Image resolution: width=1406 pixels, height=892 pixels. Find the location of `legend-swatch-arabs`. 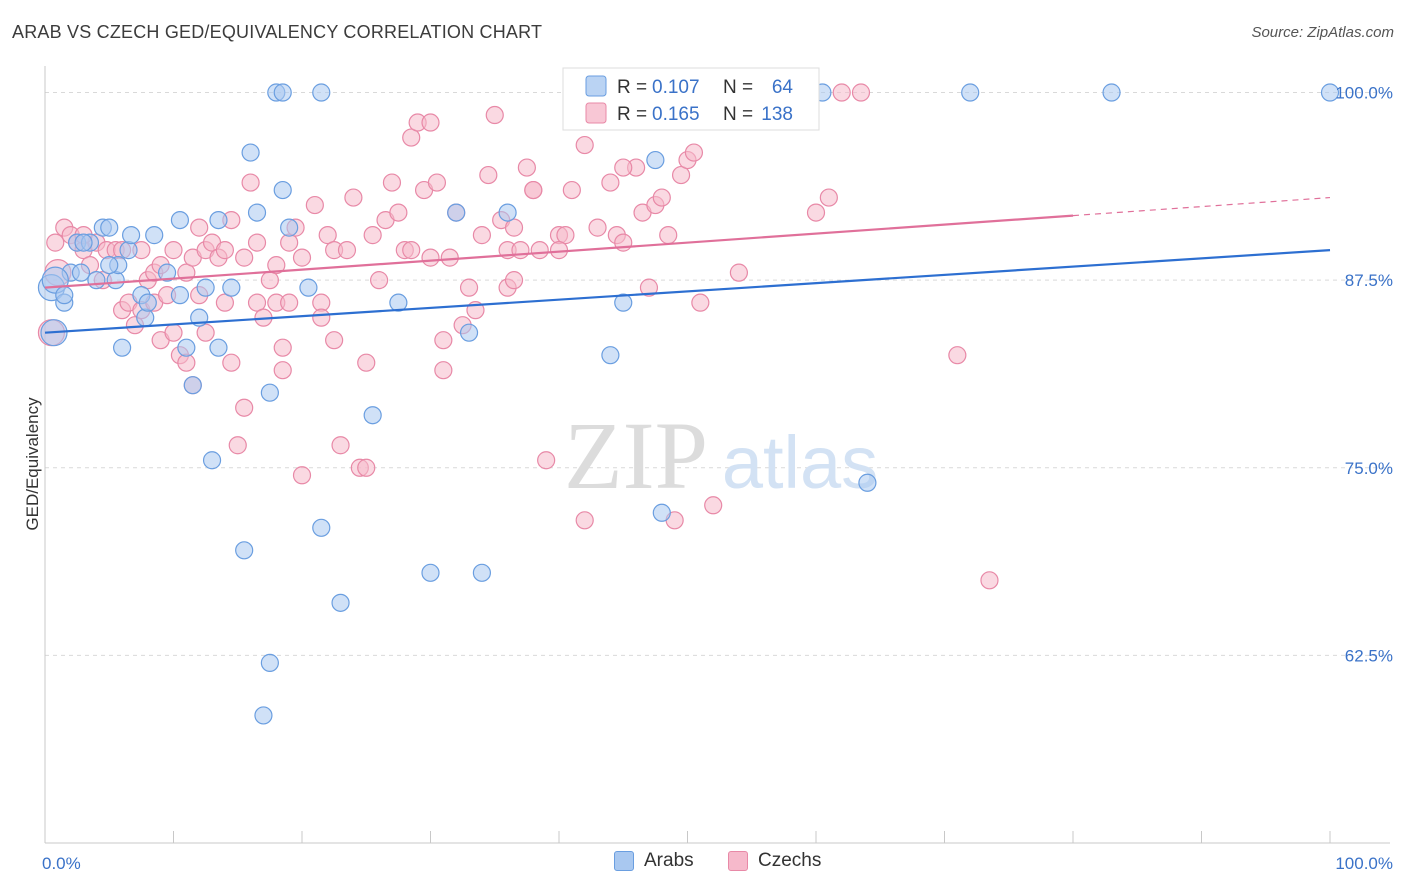

legend-swatch-arabs is located at coordinates (624, 861).